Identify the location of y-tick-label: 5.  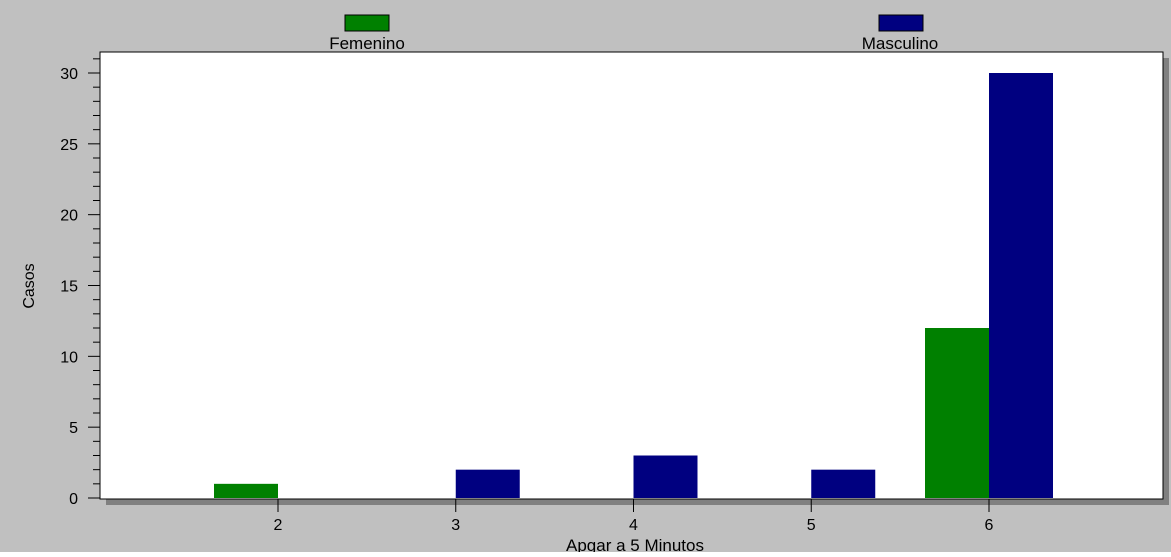
(73, 428).